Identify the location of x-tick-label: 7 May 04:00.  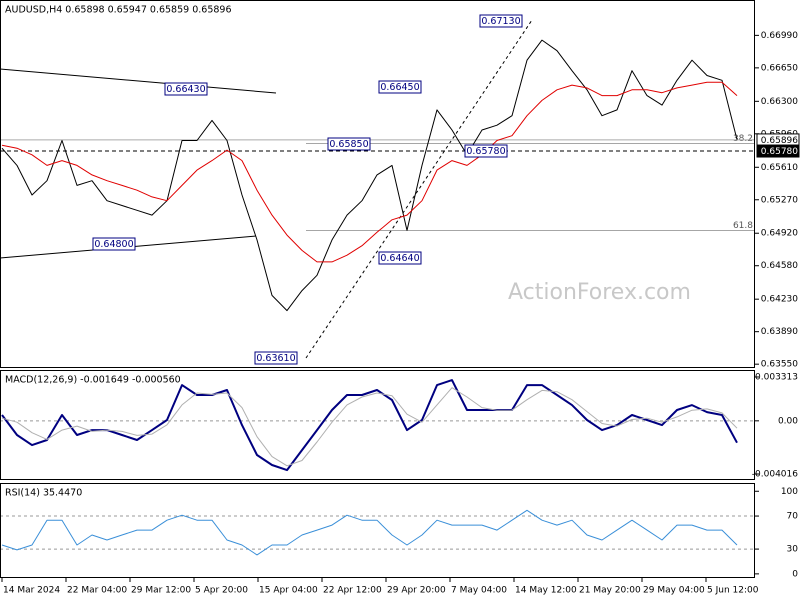
(479, 591).